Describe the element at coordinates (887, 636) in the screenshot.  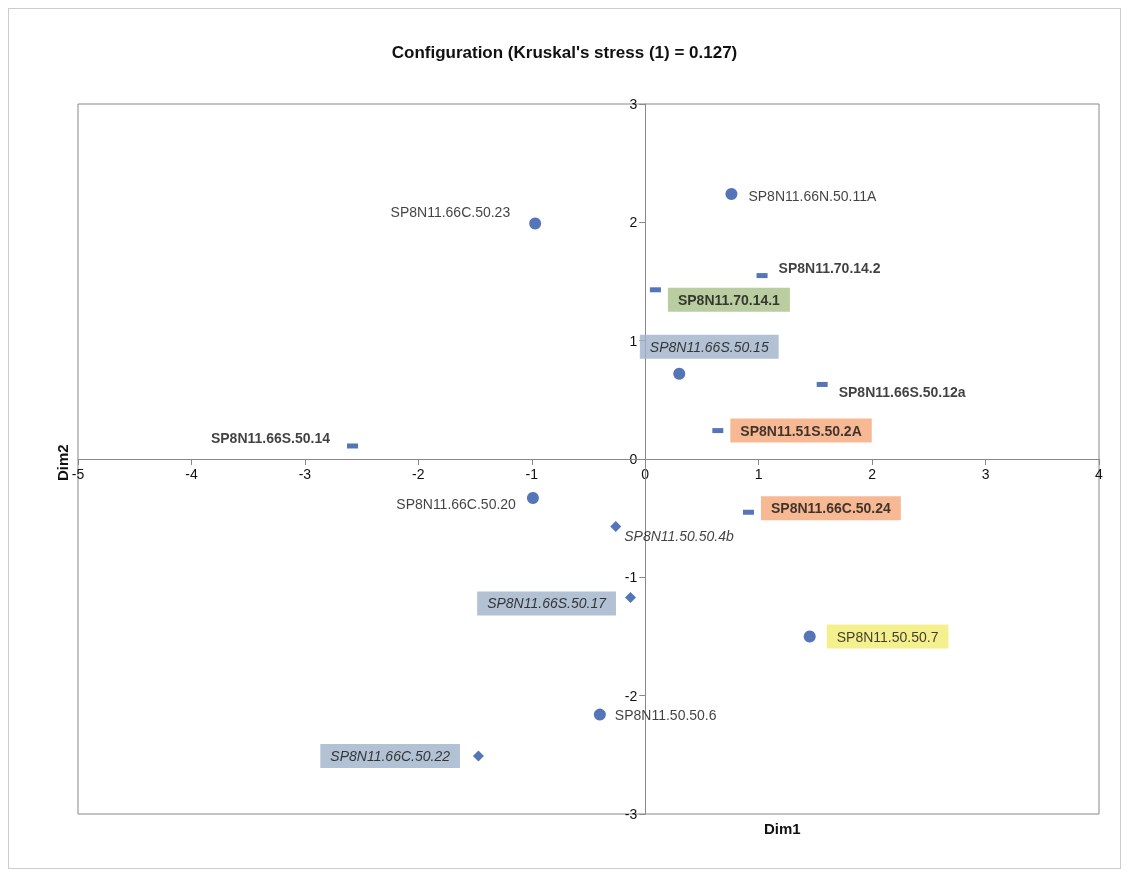
I see `data-label: SP8N11.50.50.7` at that location.